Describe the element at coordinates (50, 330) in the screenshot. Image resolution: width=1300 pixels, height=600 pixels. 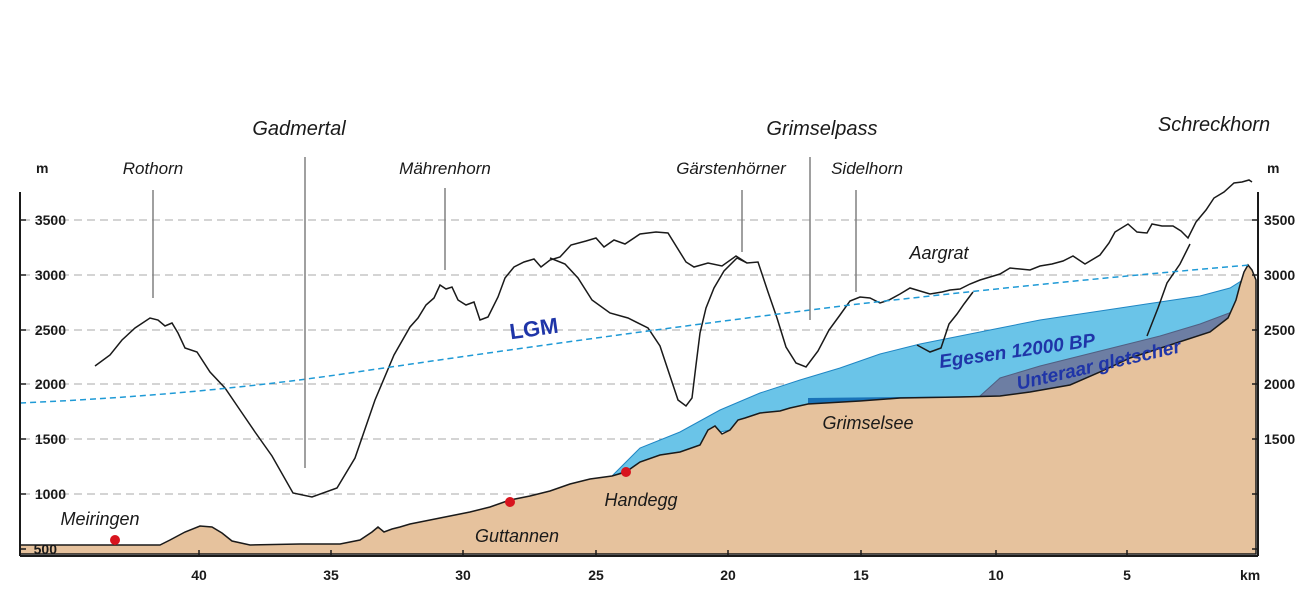
I see `left-tick-label: 2500` at that location.